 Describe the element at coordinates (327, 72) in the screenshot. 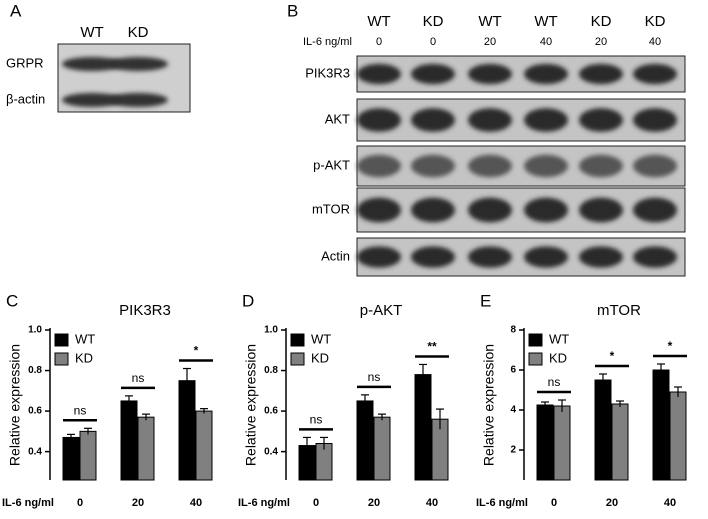

I see `row-label: PIK3R3` at that location.